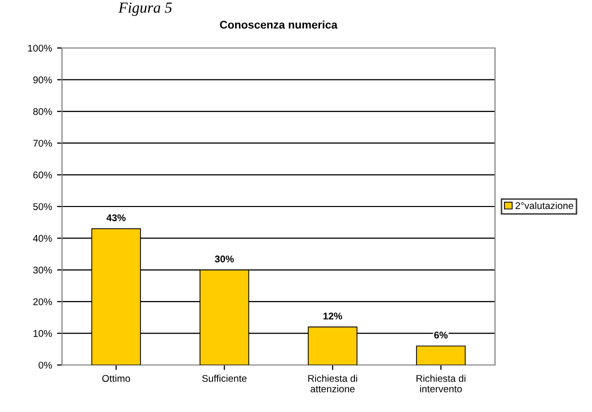  What do you see at coordinates (279, 24) in the screenshot?
I see `chart-title: Conoscenza numerica` at bounding box center [279, 24].